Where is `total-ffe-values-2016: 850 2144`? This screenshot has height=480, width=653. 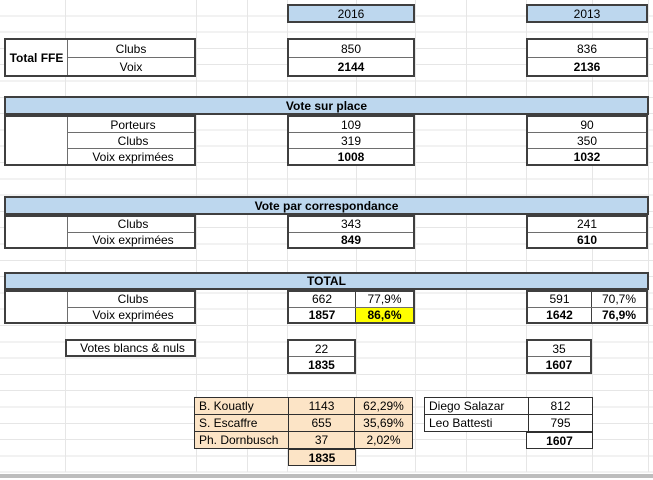 total-ffe-values-2016: 850 2144 is located at coordinates (351, 57).